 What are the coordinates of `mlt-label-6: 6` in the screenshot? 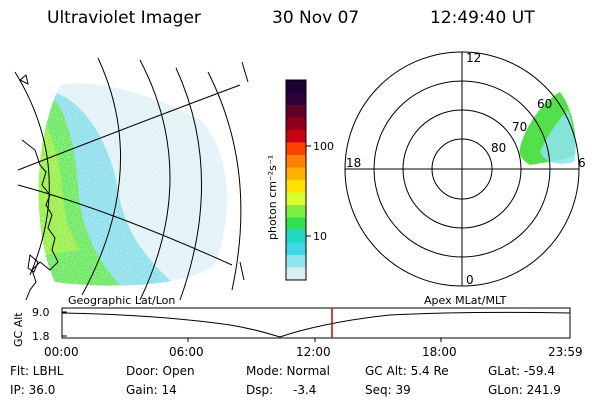 It's located at (582, 163).